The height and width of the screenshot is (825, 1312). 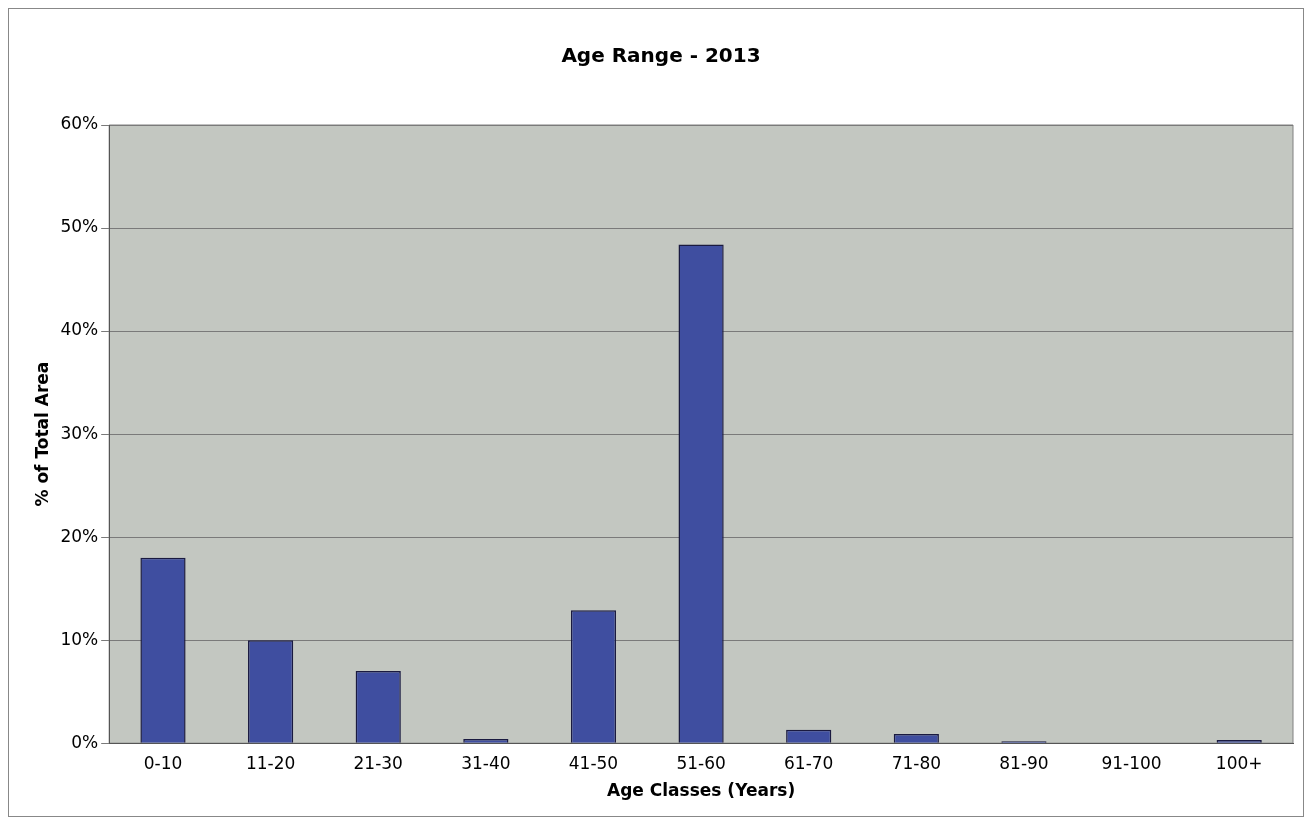 What do you see at coordinates (85, 741) in the screenshot?
I see `y-tick-label: 0%` at bounding box center [85, 741].